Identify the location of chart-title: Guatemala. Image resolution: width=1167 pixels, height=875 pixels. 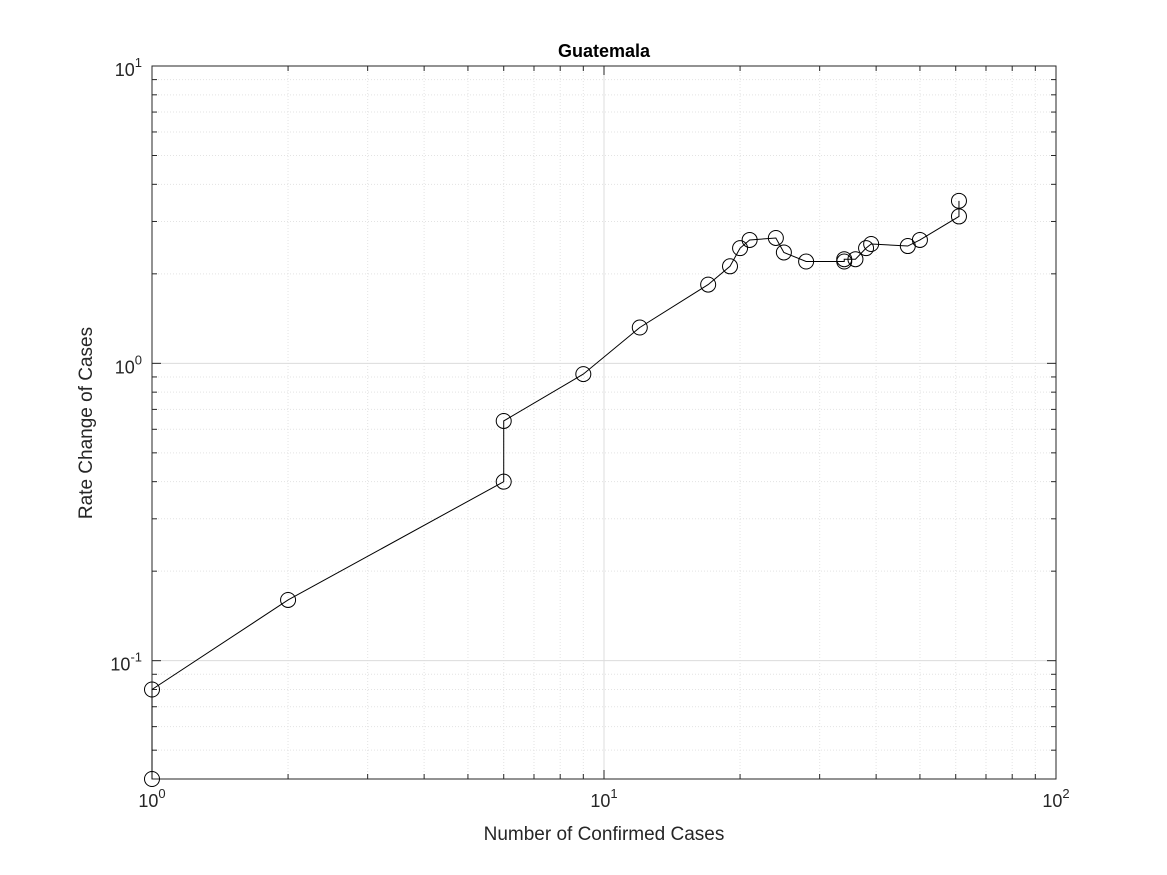
(604, 51).